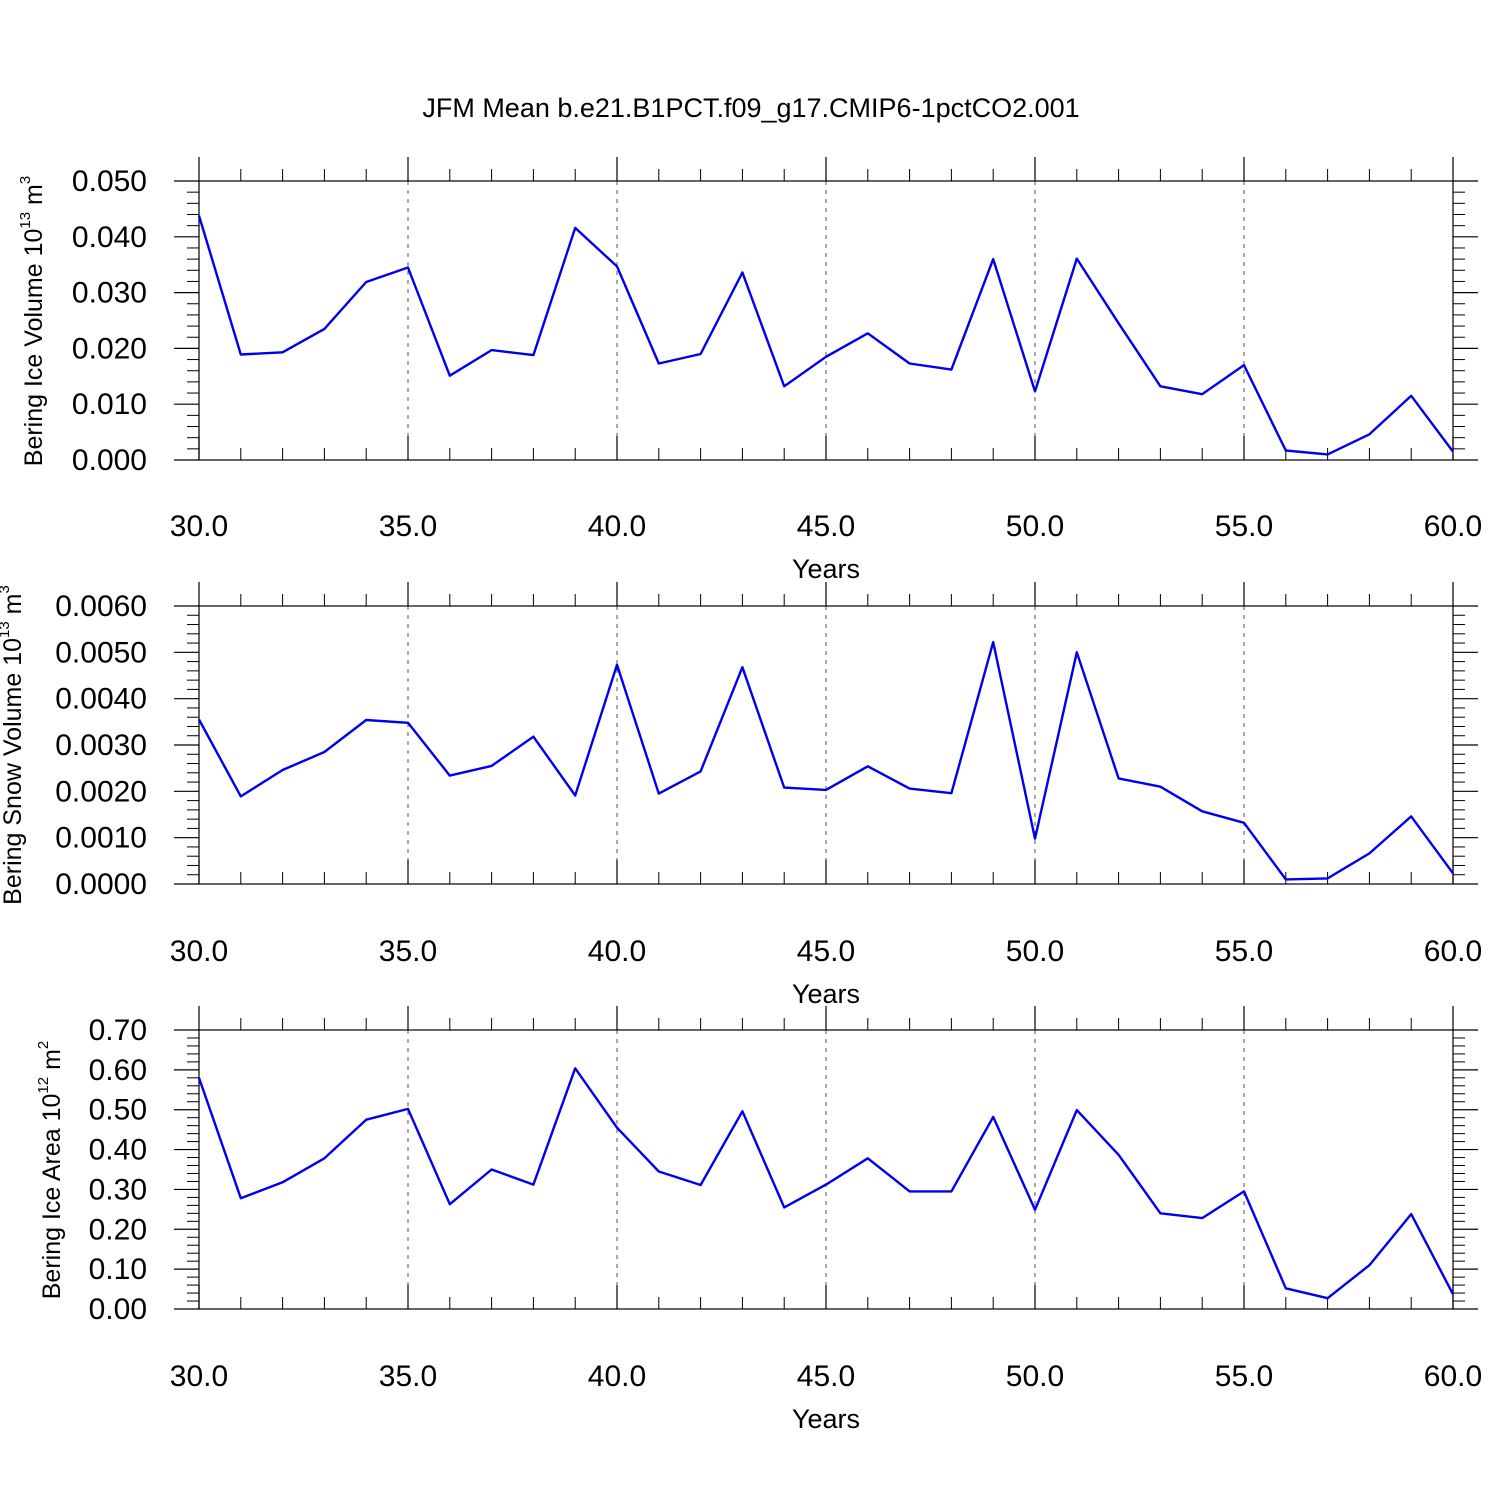  Describe the element at coordinates (109, 404) in the screenshot. I see `y-tick-label: 0.010` at that location.